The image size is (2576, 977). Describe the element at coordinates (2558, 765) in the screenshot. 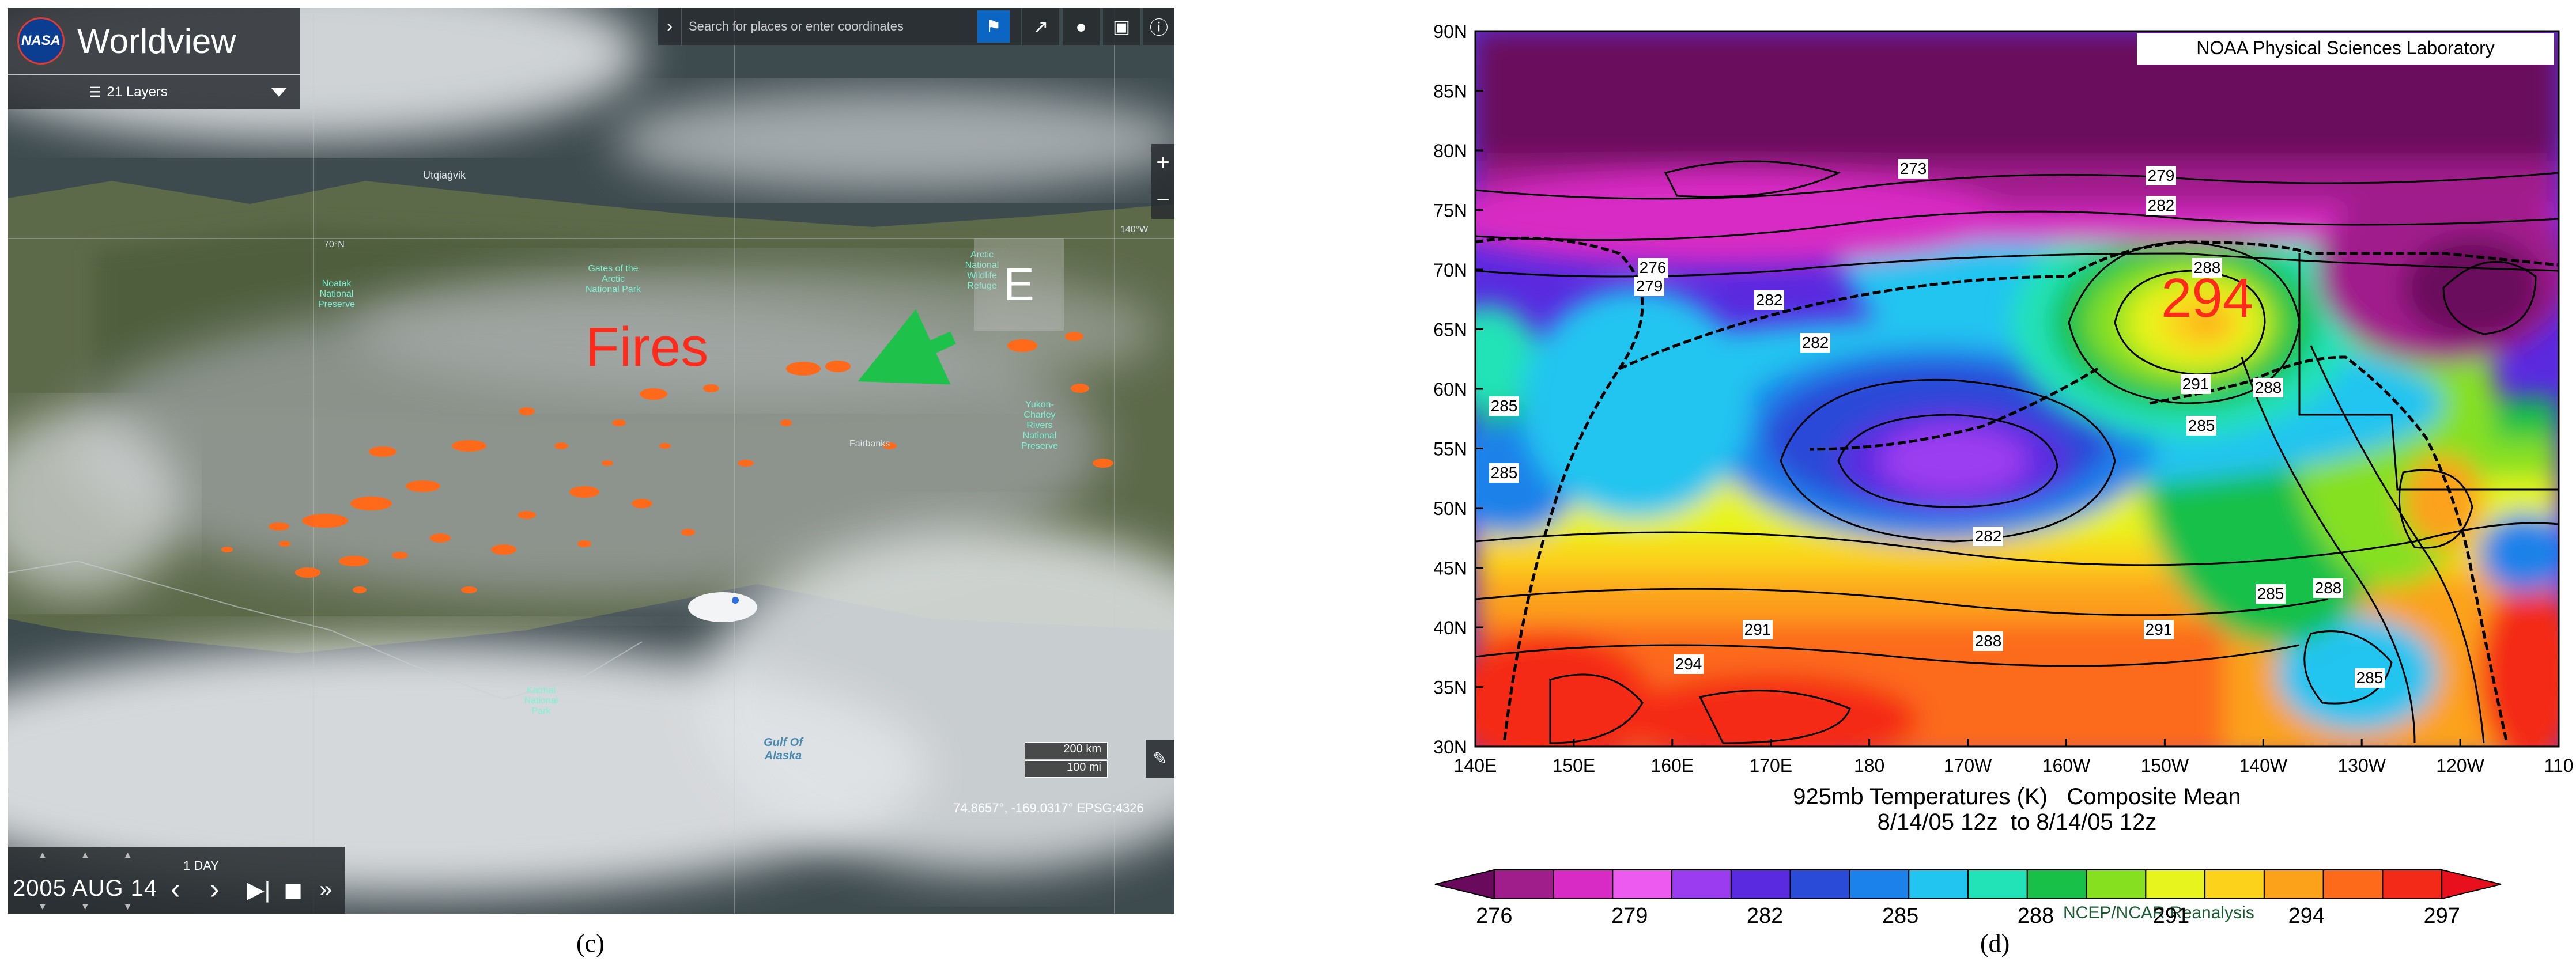

I see `lon-tick-label: 110` at that location.